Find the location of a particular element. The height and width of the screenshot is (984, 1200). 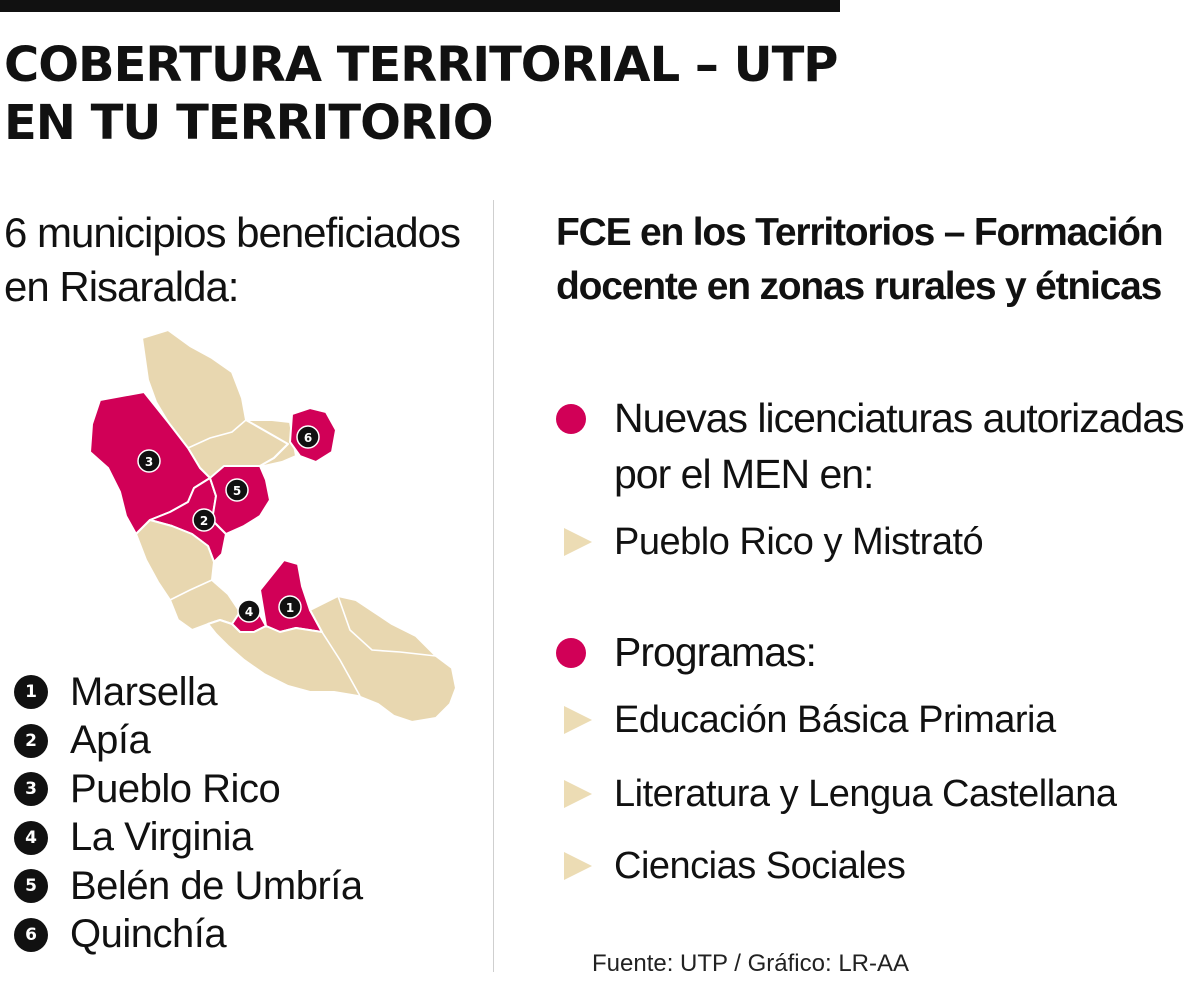

source-credit: Fuente: UTP / Gráfico: LR-AA is located at coordinates (751, 963).